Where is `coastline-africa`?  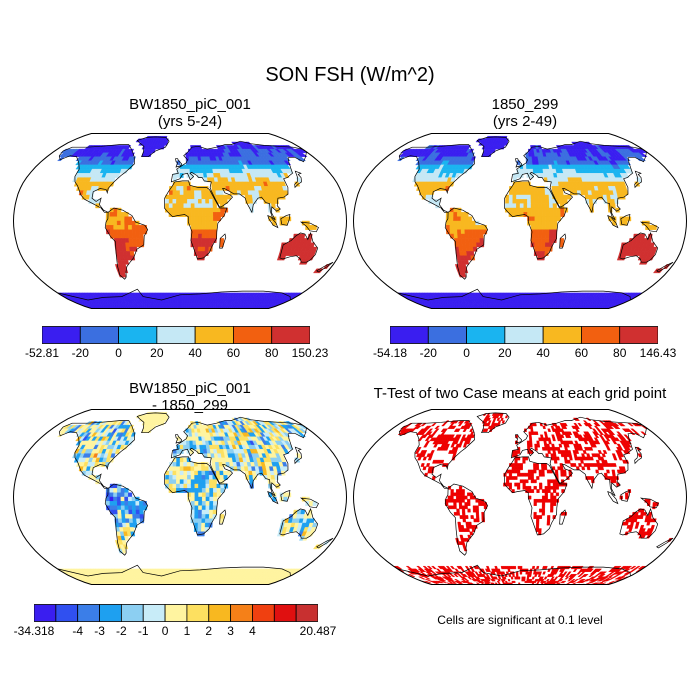
coastline-africa is located at coordinates (536, 220).